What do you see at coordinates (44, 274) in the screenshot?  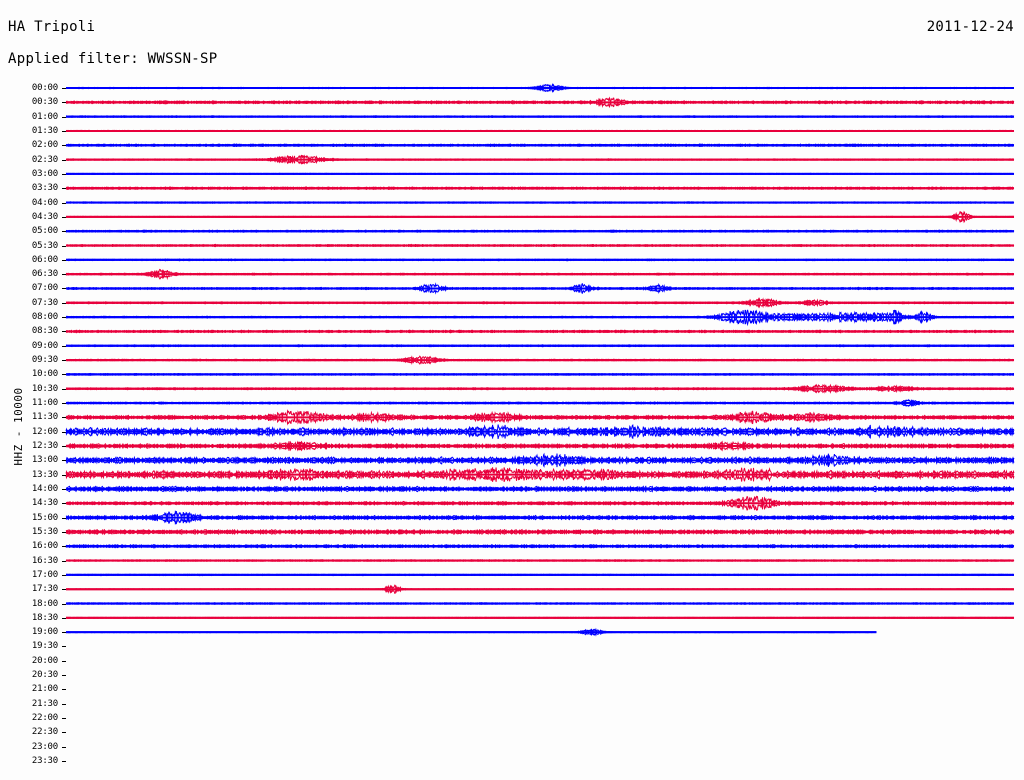 I see `time-label: 06:30` at bounding box center [44, 274].